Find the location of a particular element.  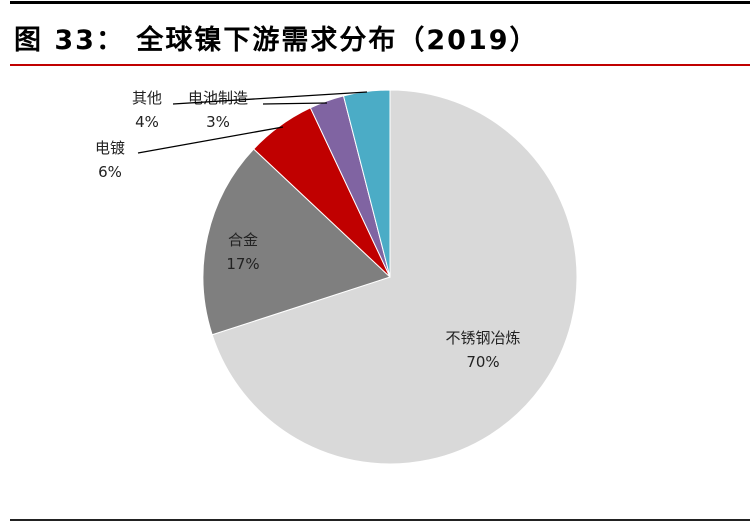

slice-label: 不锈钢冶炼 is located at coordinates (482, 338).